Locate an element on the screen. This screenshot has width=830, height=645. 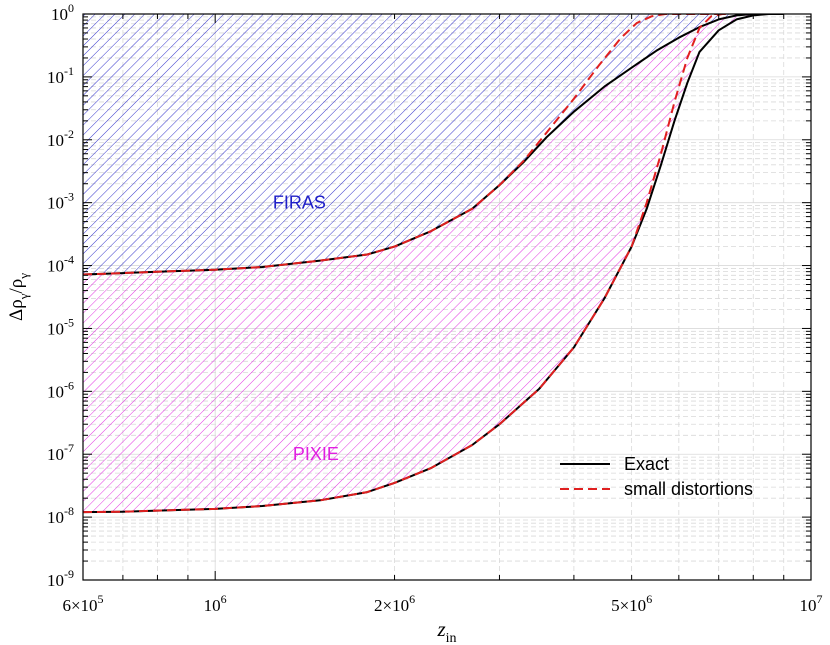
y-tick-label: 10⁻⁴ is located at coordinates (60, 264).